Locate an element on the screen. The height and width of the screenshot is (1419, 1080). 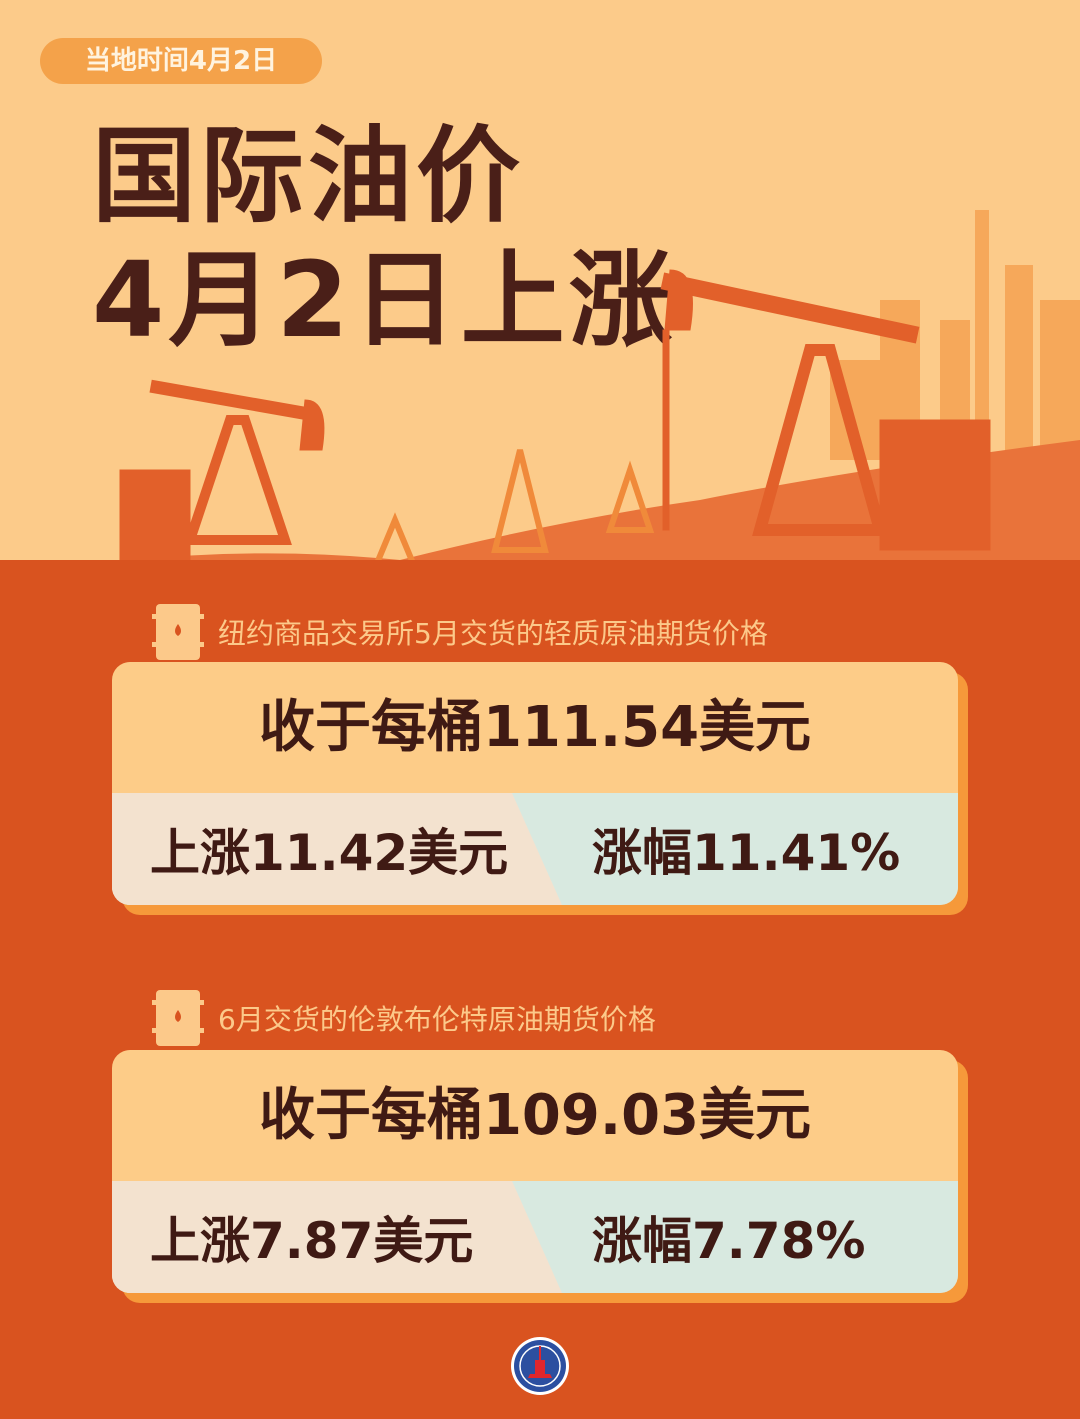
rise-percent: 涨幅11.41% is located at coordinates (746, 853).